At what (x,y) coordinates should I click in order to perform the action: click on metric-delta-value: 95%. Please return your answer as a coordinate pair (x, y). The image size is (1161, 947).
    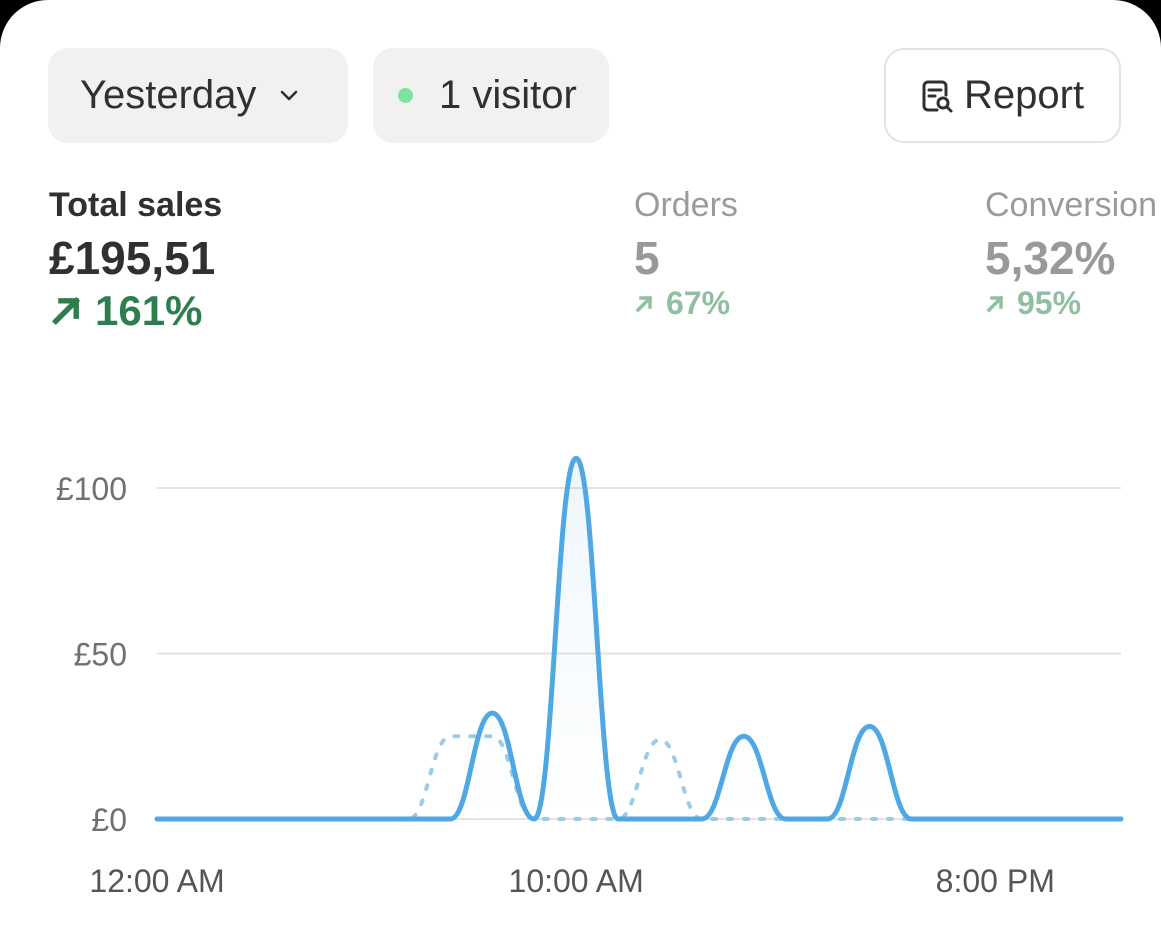
    Looking at the image, I should click on (1049, 303).